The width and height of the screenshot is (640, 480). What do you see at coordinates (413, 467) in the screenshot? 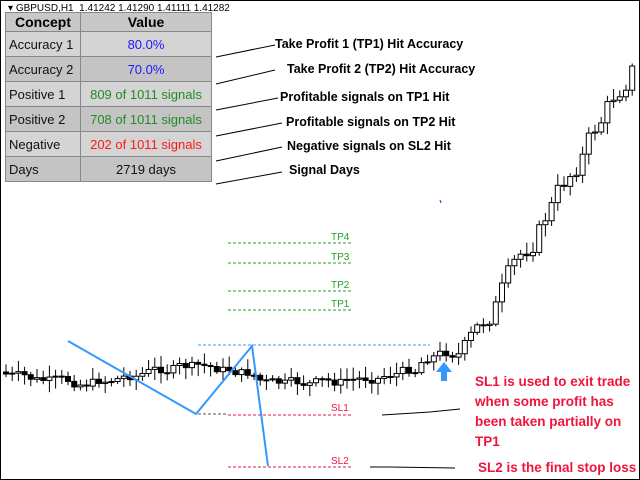
I see `sl2-pointer` at bounding box center [413, 467].